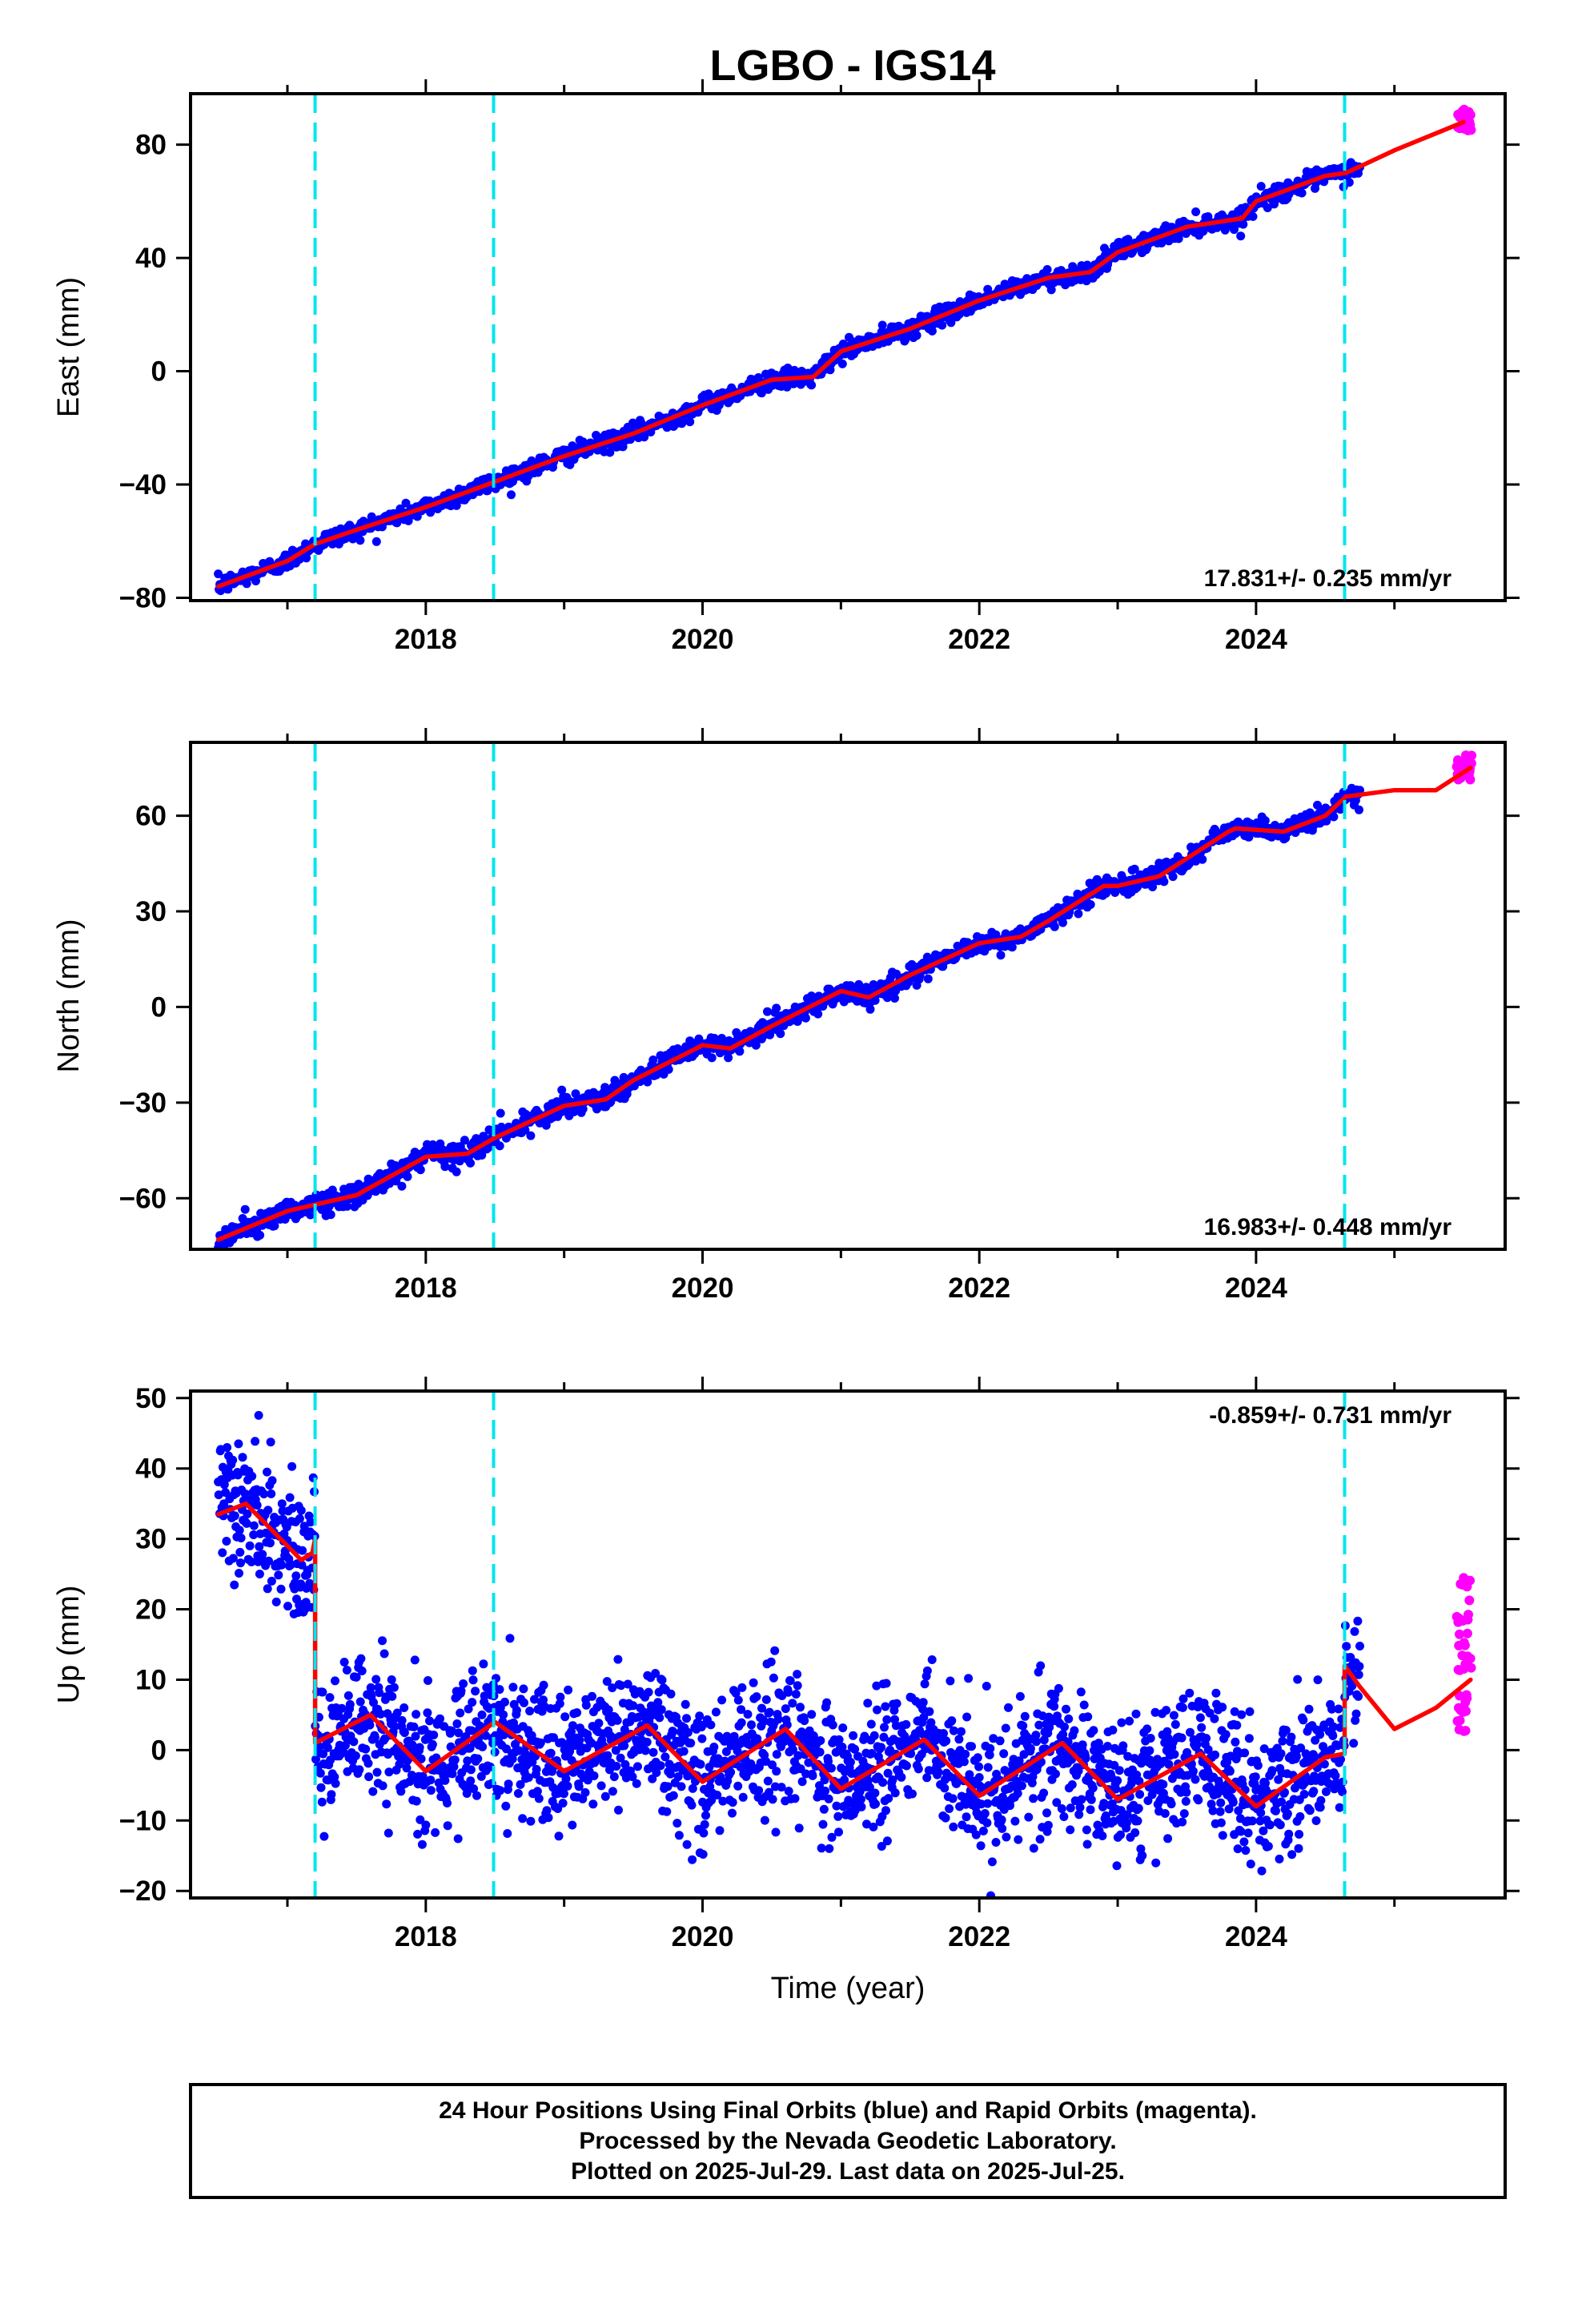 This screenshot has height=2324, width=1582. Describe the element at coordinates (426, 639) in the screenshot. I see `x-tick-label: 2018` at that location.